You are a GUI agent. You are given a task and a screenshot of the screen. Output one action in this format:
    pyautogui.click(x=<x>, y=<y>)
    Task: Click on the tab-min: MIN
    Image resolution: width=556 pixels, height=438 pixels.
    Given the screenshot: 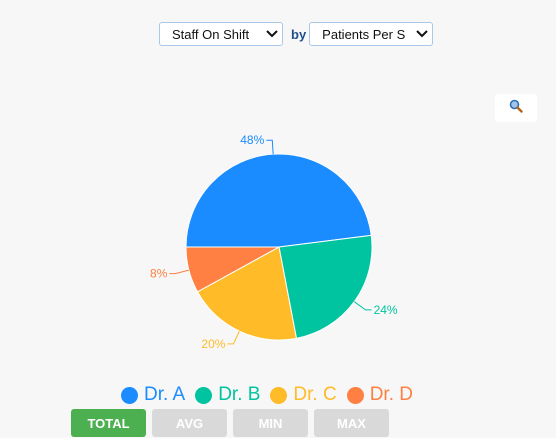 What is the action you would take?
    pyautogui.click(x=270, y=423)
    